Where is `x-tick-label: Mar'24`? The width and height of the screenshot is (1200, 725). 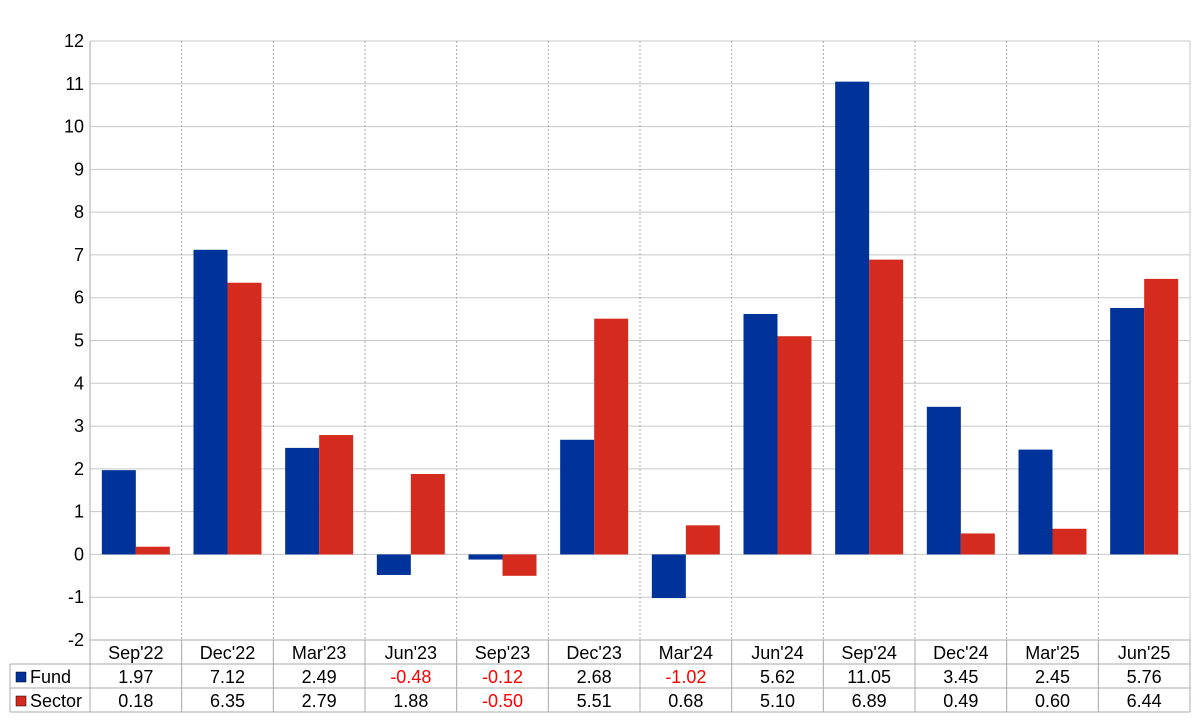 x-tick-label: Mar'24 is located at coordinates (686, 653).